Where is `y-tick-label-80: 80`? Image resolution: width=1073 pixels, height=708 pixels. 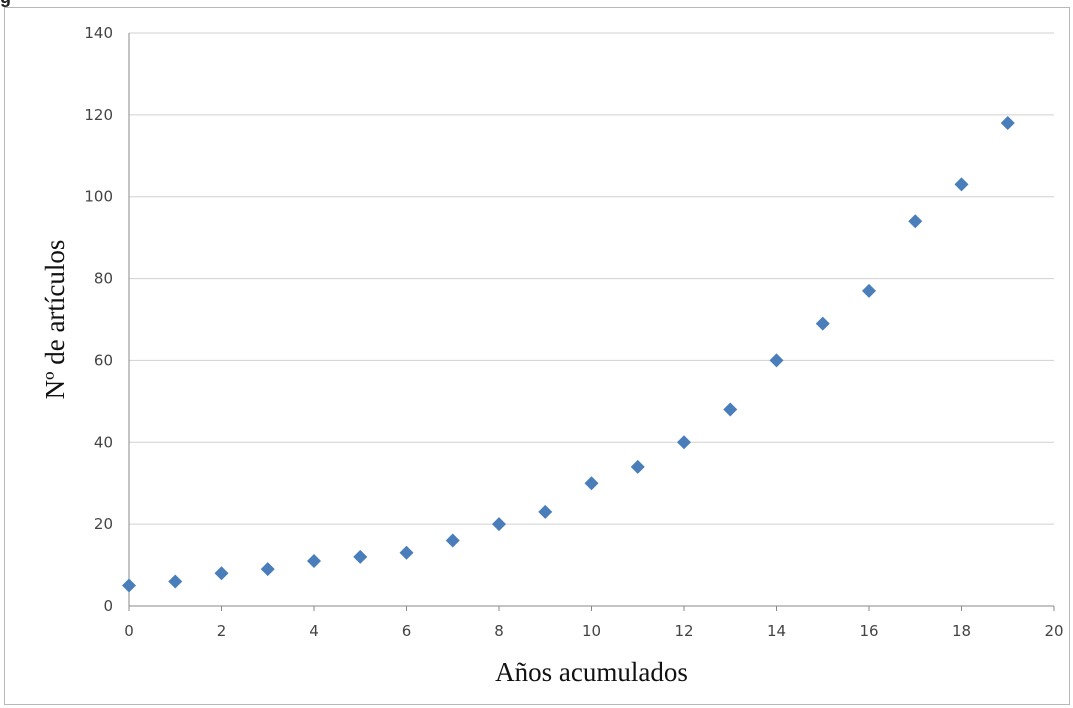 y-tick-label-80: 80 is located at coordinates (103, 279).